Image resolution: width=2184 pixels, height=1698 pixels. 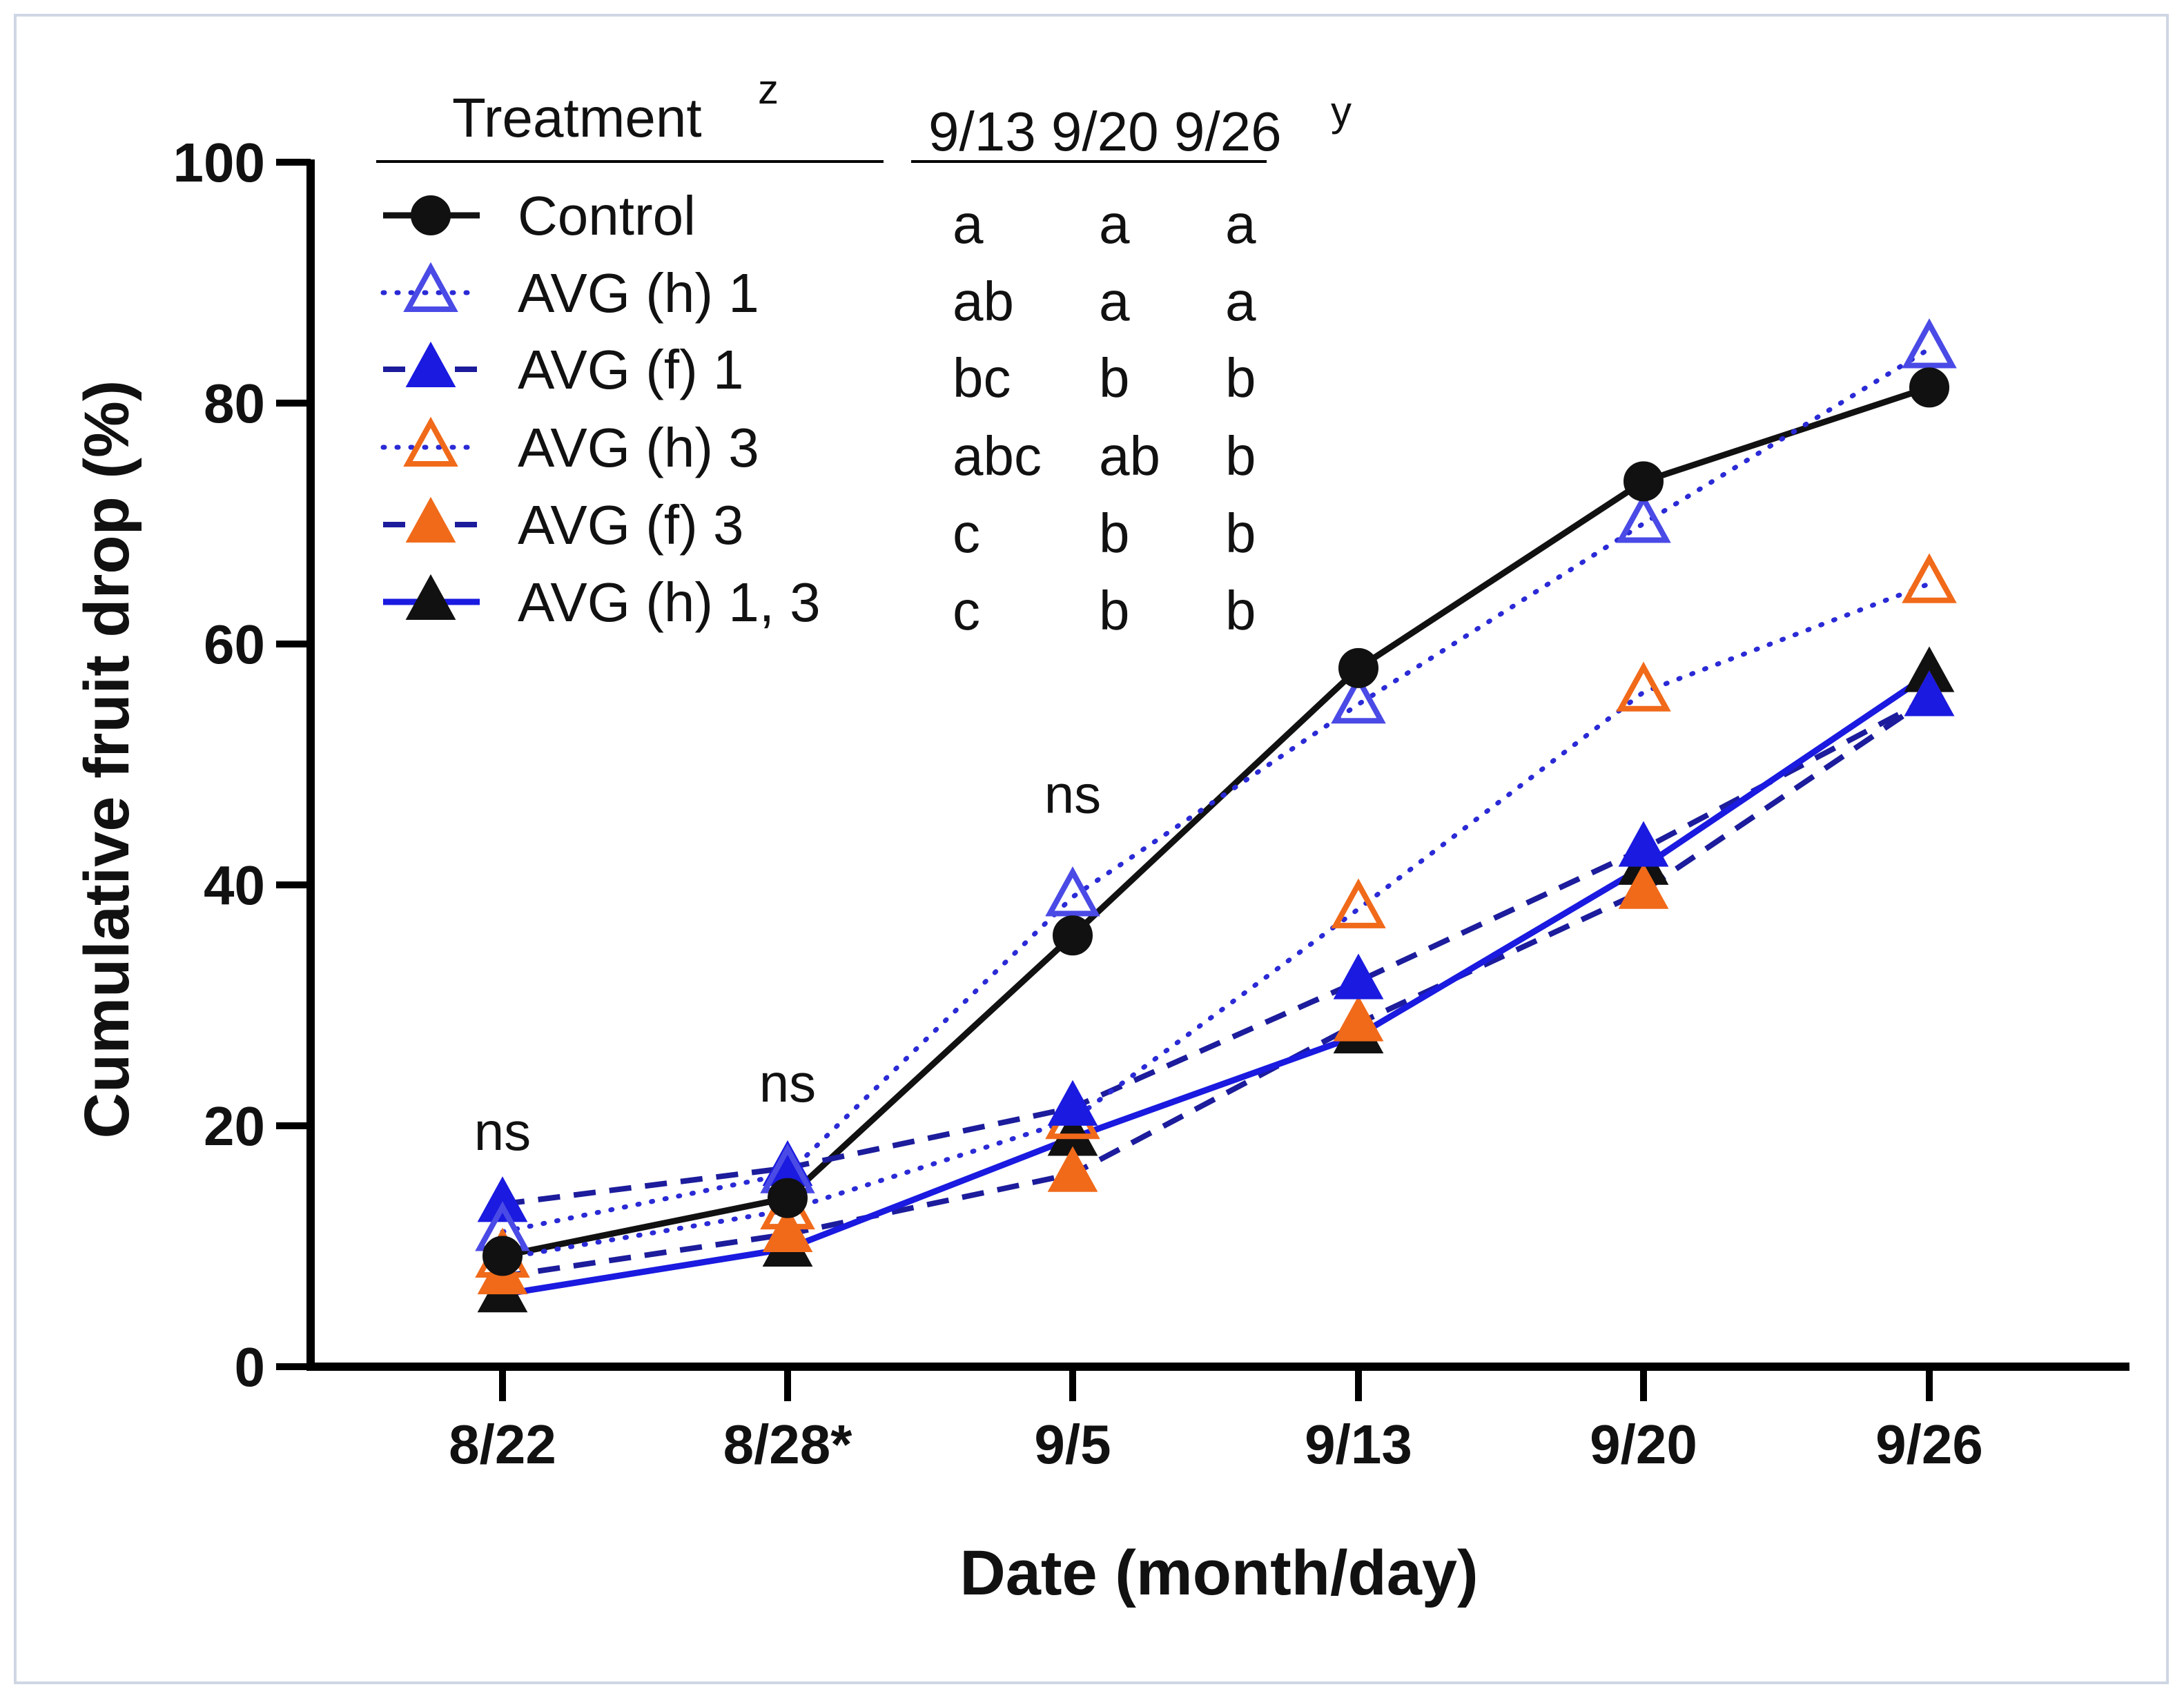 What do you see at coordinates (1105, 131) in the screenshot?
I see `legend-letters-header: 9/13 9/20 9/26` at bounding box center [1105, 131].